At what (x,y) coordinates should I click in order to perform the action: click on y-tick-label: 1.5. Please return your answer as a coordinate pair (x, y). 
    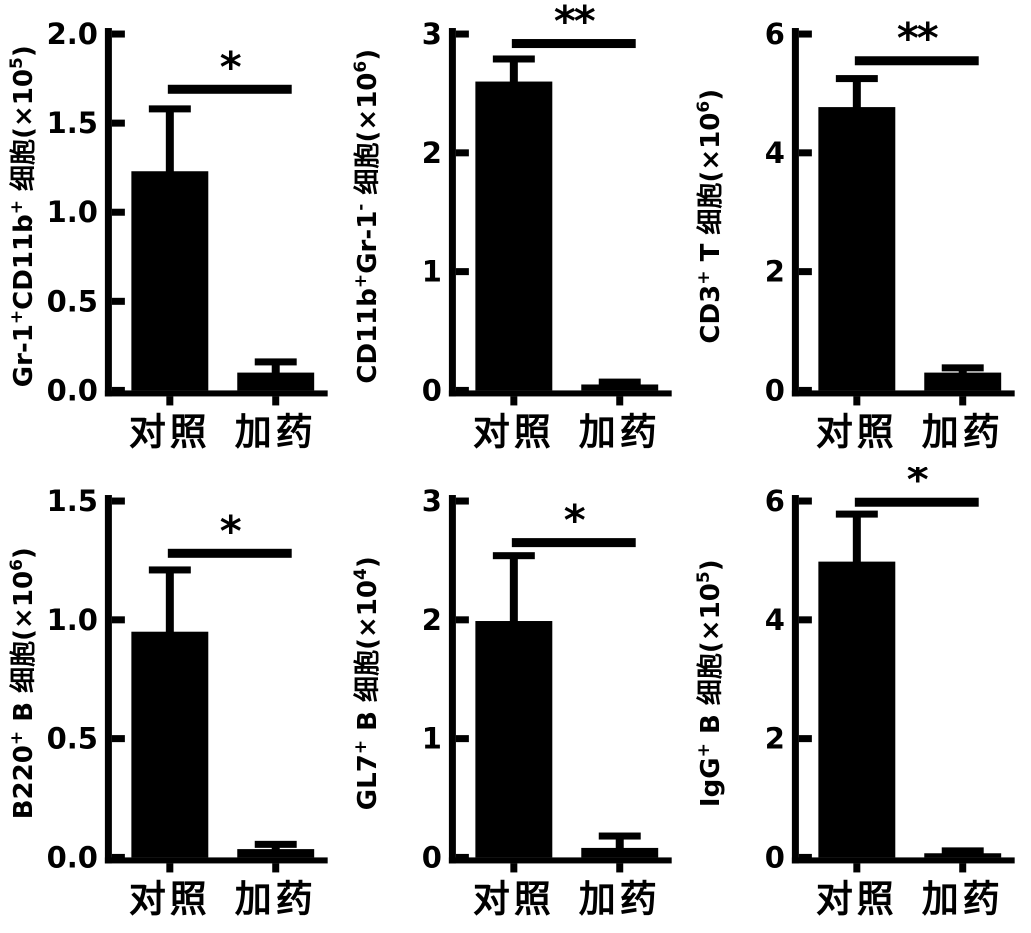
    Looking at the image, I should click on (72, 123).